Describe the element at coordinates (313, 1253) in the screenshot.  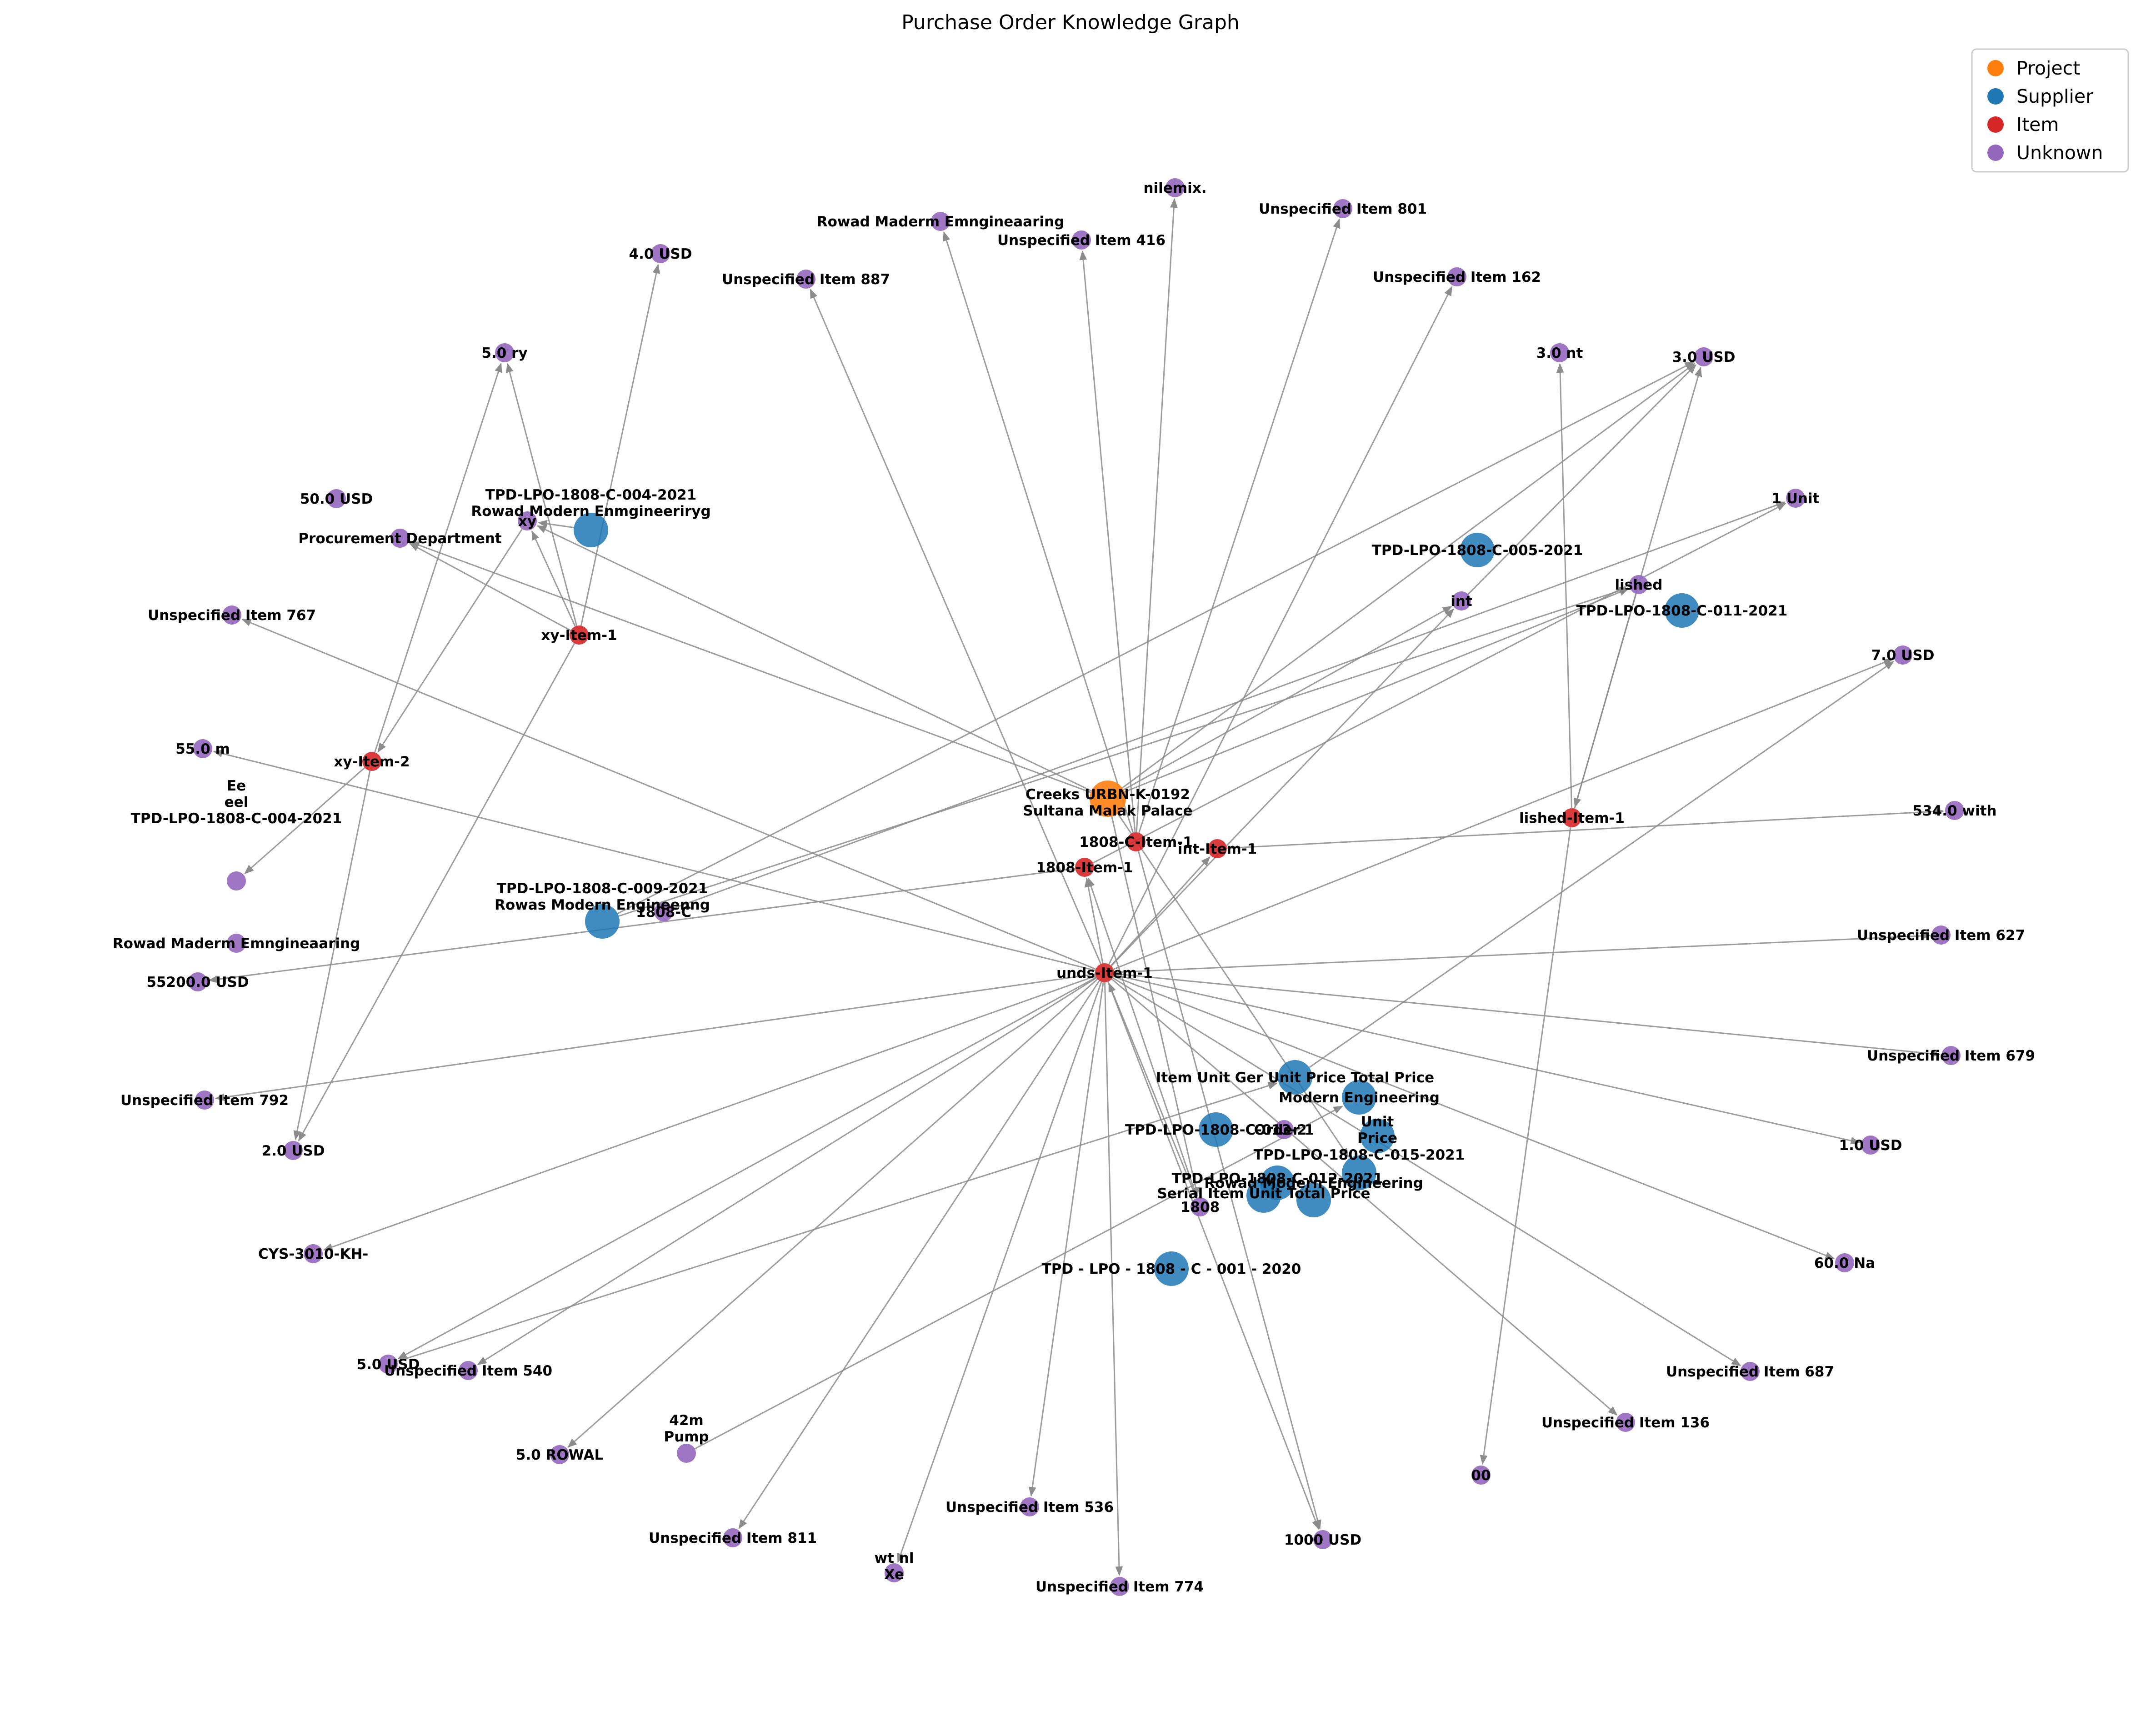
I see `node-unknown-u-cys` at that location.